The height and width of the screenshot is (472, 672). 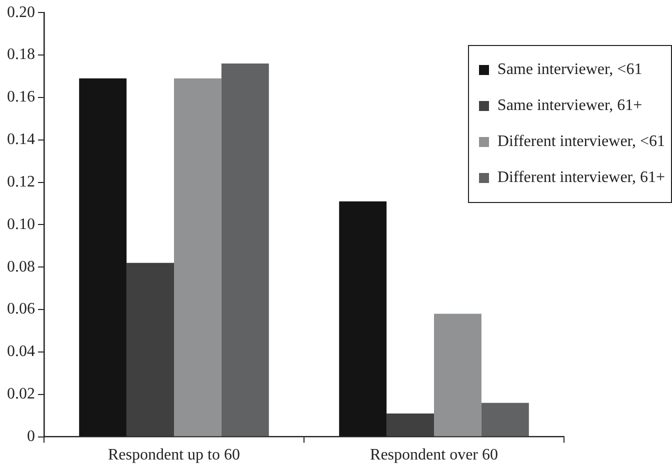 I want to click on text: 0, so click(x=31, y=437).